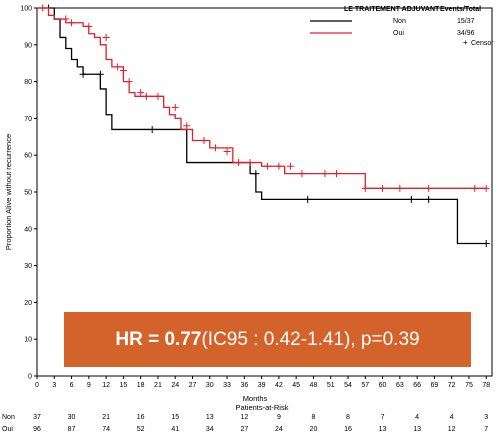 The image size is (502, 437). What do you see at coordinates (26, 9) in the screenshot?
I see `y-tick-label: 100` at bounding box center [26, 9].